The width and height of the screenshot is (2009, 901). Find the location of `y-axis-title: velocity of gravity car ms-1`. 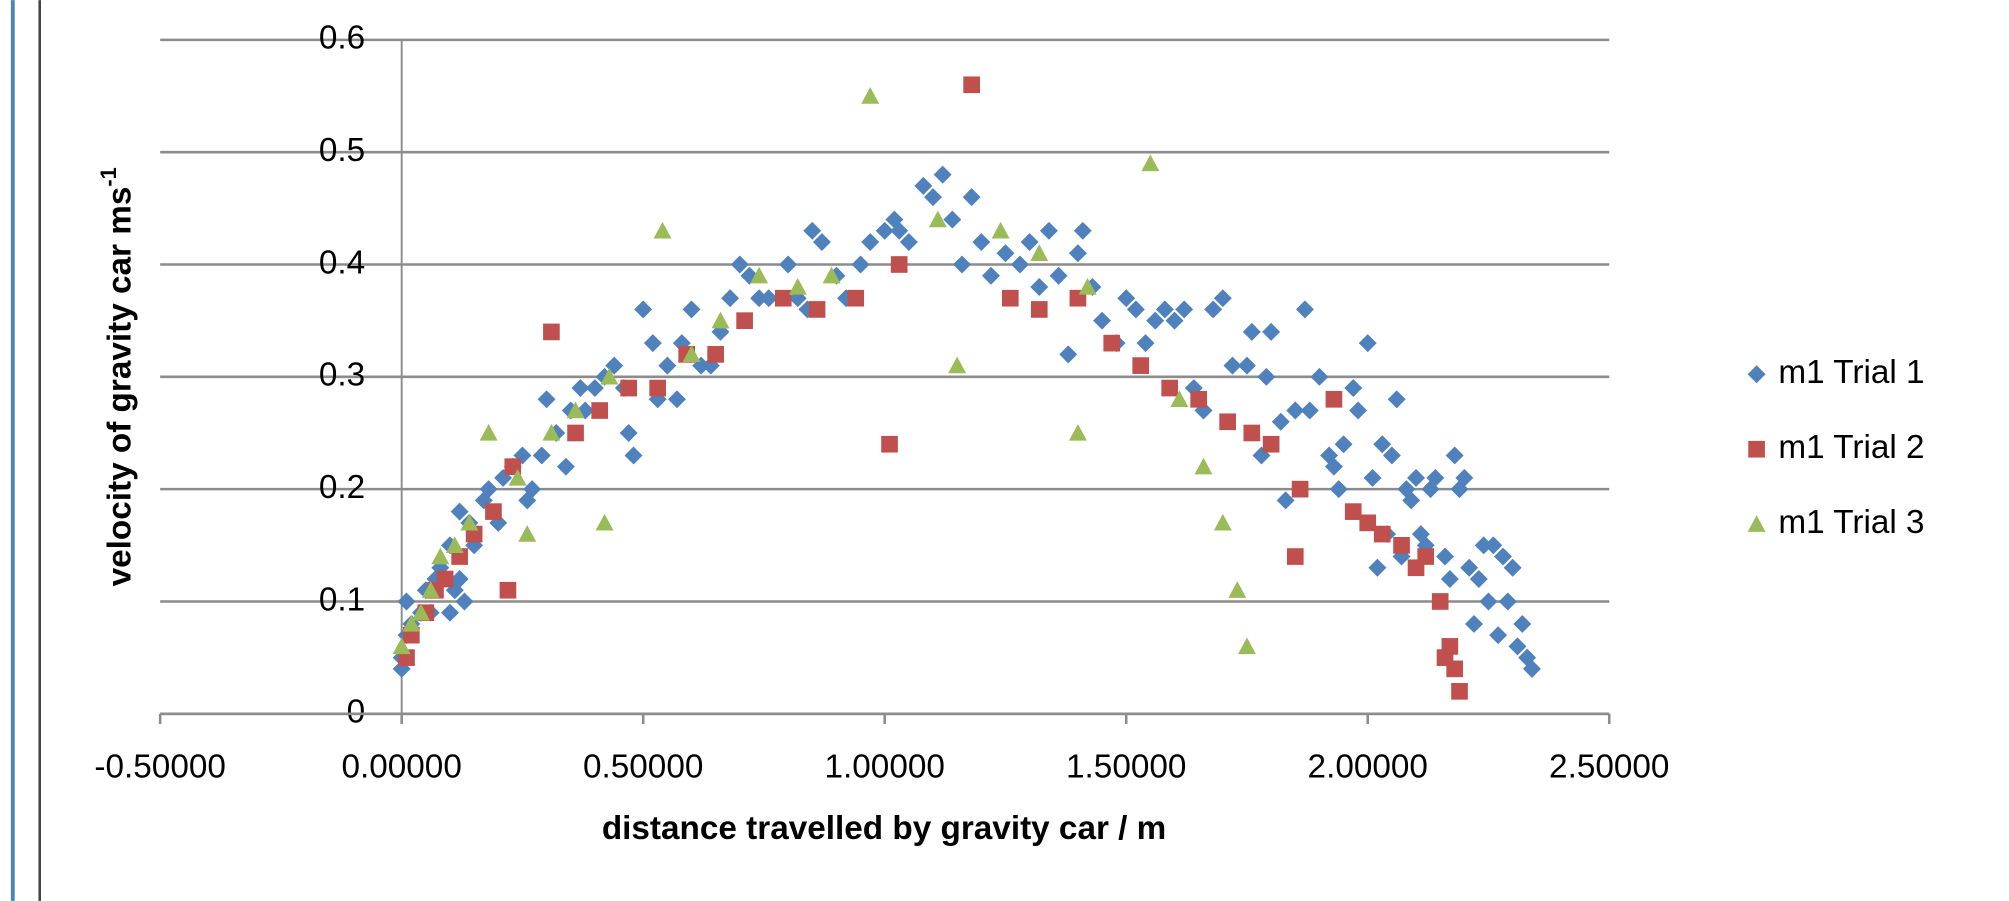

y-axis-title: velocity of gravity car ms-1 is located at coordinates (117, 376).